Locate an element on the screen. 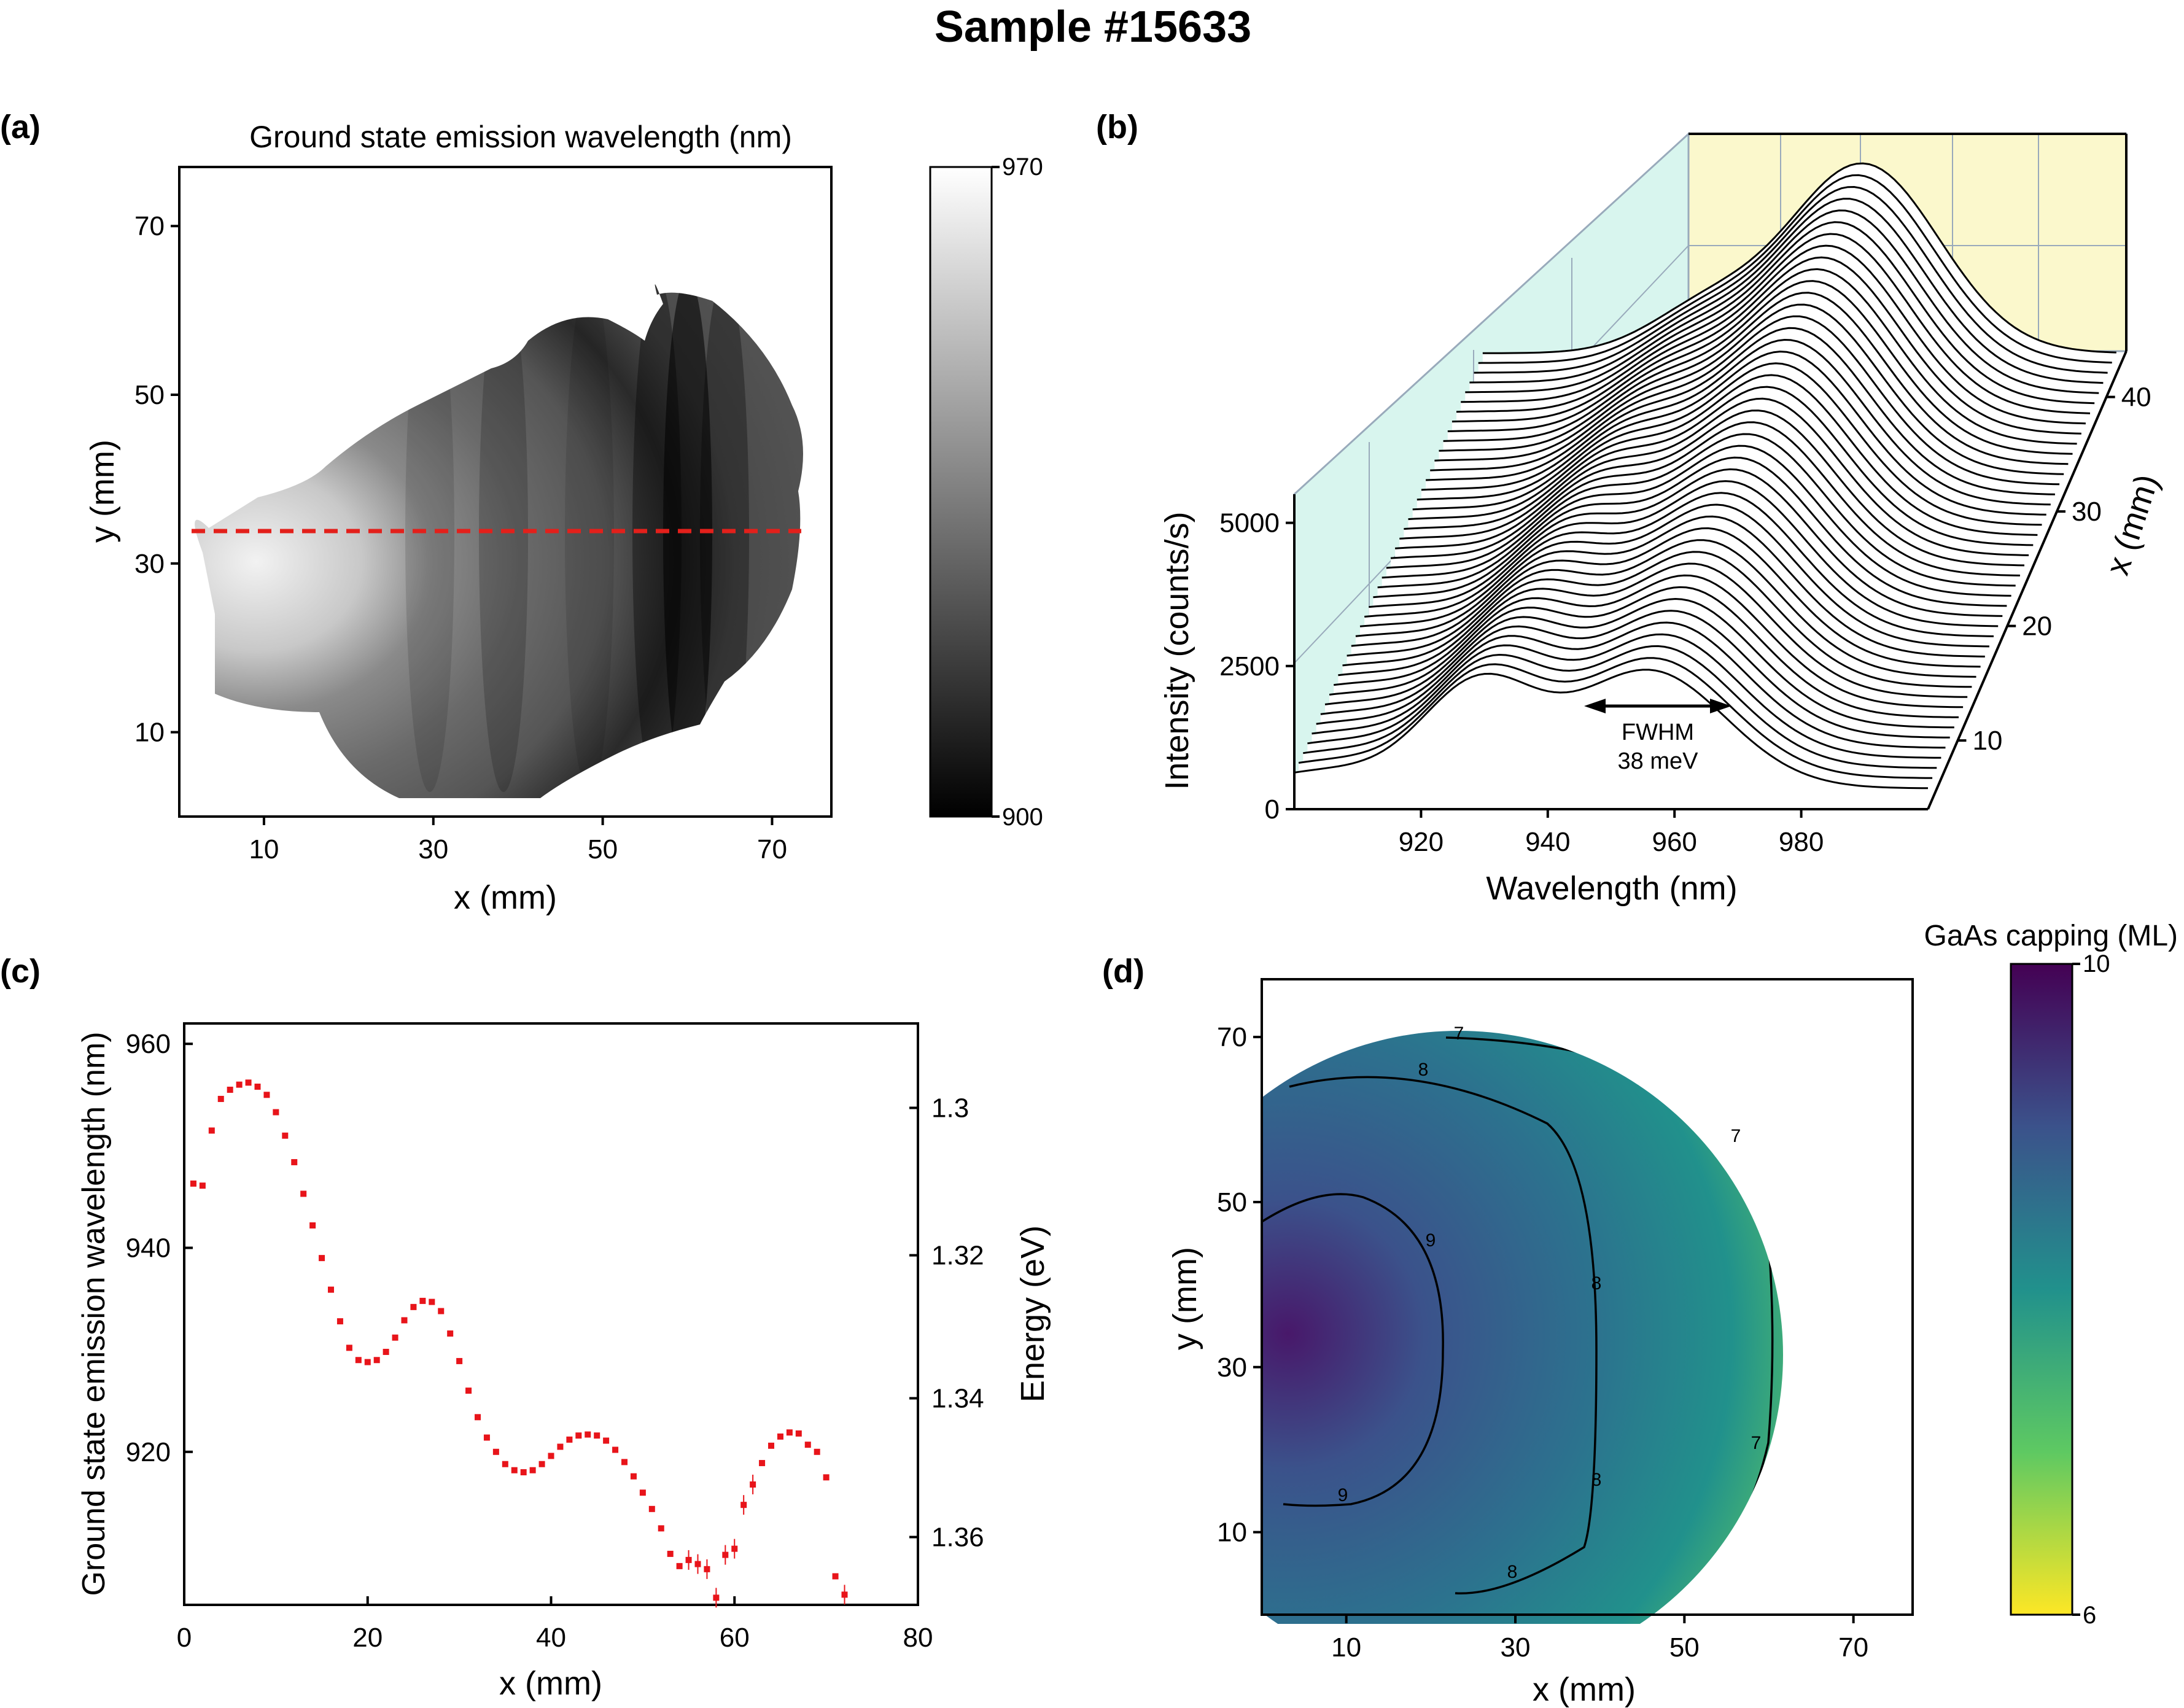 The image size is (2184, 1708). y-tick-label: 70 is located at coordinates (1232, 1037).